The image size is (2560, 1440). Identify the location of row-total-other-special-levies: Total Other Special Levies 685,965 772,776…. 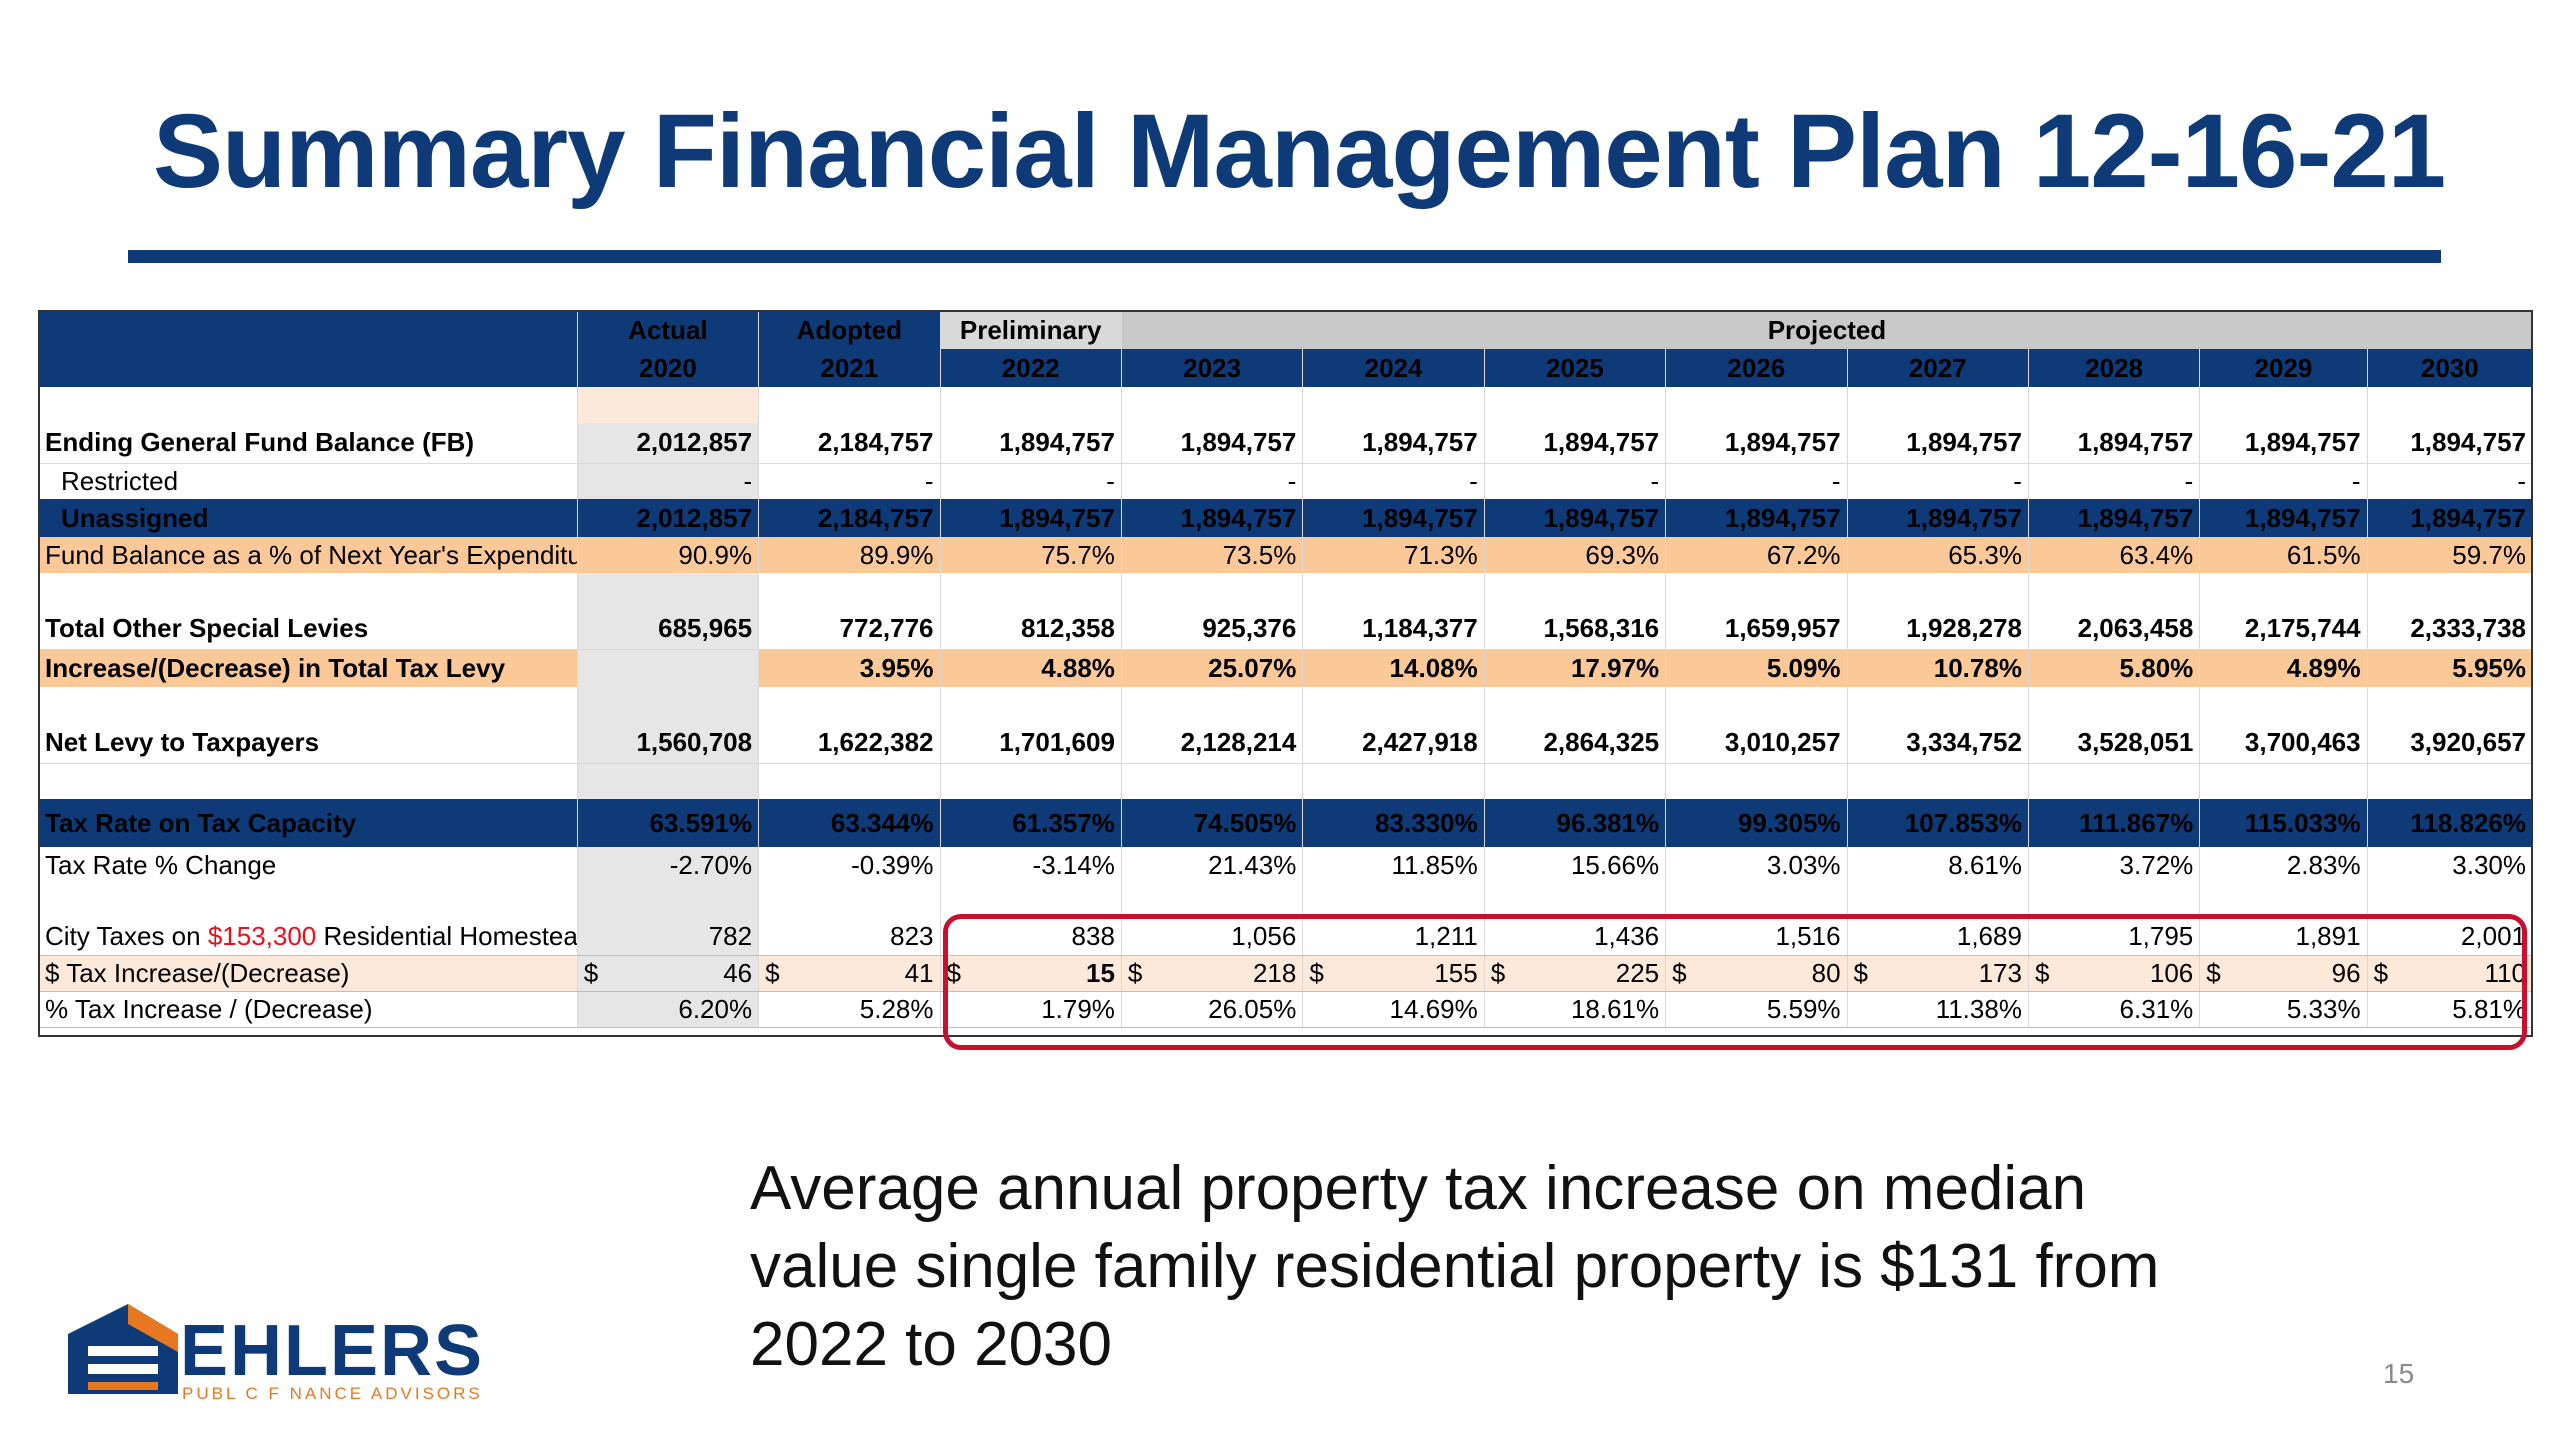
(1286, 629).